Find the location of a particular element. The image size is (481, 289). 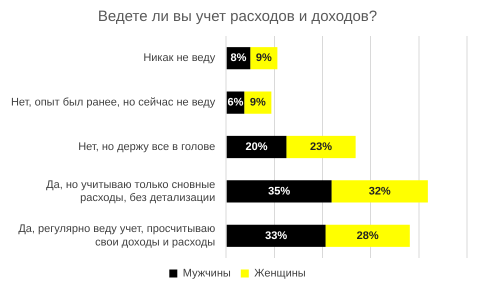

data-label: 32% is located at coordinates (379, 191).